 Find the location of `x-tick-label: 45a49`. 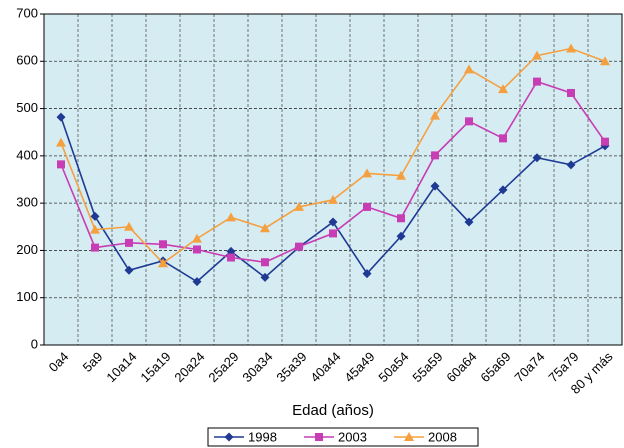

x-tick-label: 45a49 is located at coordinates (359, 367).